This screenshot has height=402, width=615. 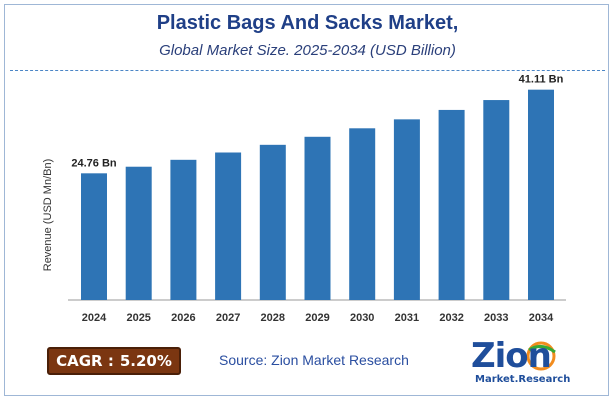 I want to click on chart-title: Plastic Bags And Sacks Market,, so click(x=307, y=23).